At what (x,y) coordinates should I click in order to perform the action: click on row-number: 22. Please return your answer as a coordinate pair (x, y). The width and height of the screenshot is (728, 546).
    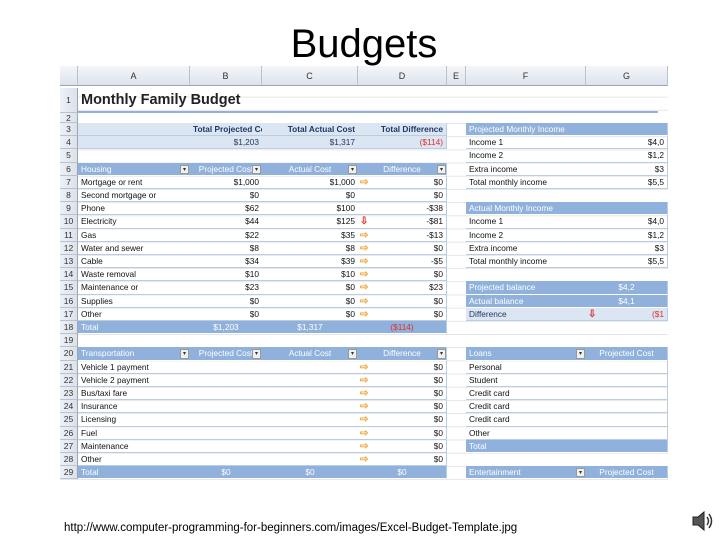
    Looking at the image, I should click on (69, 380).